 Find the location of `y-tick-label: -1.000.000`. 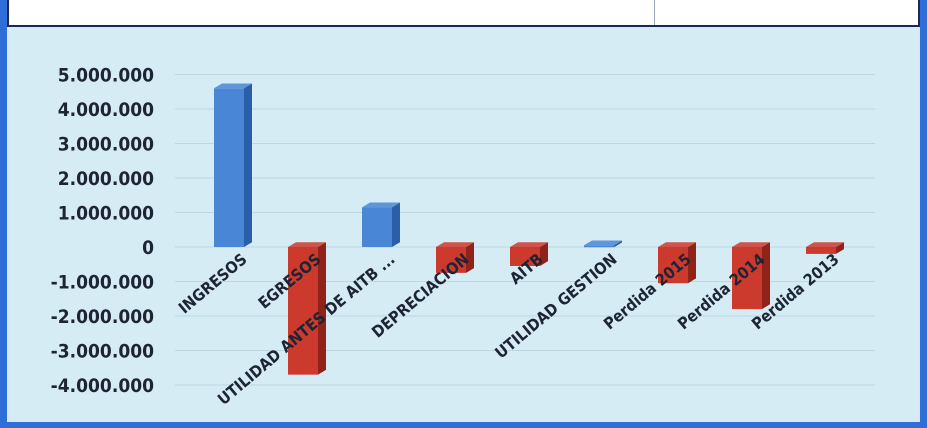

y-tick-label: -1.000.000 is located at coordinates (102, 283).